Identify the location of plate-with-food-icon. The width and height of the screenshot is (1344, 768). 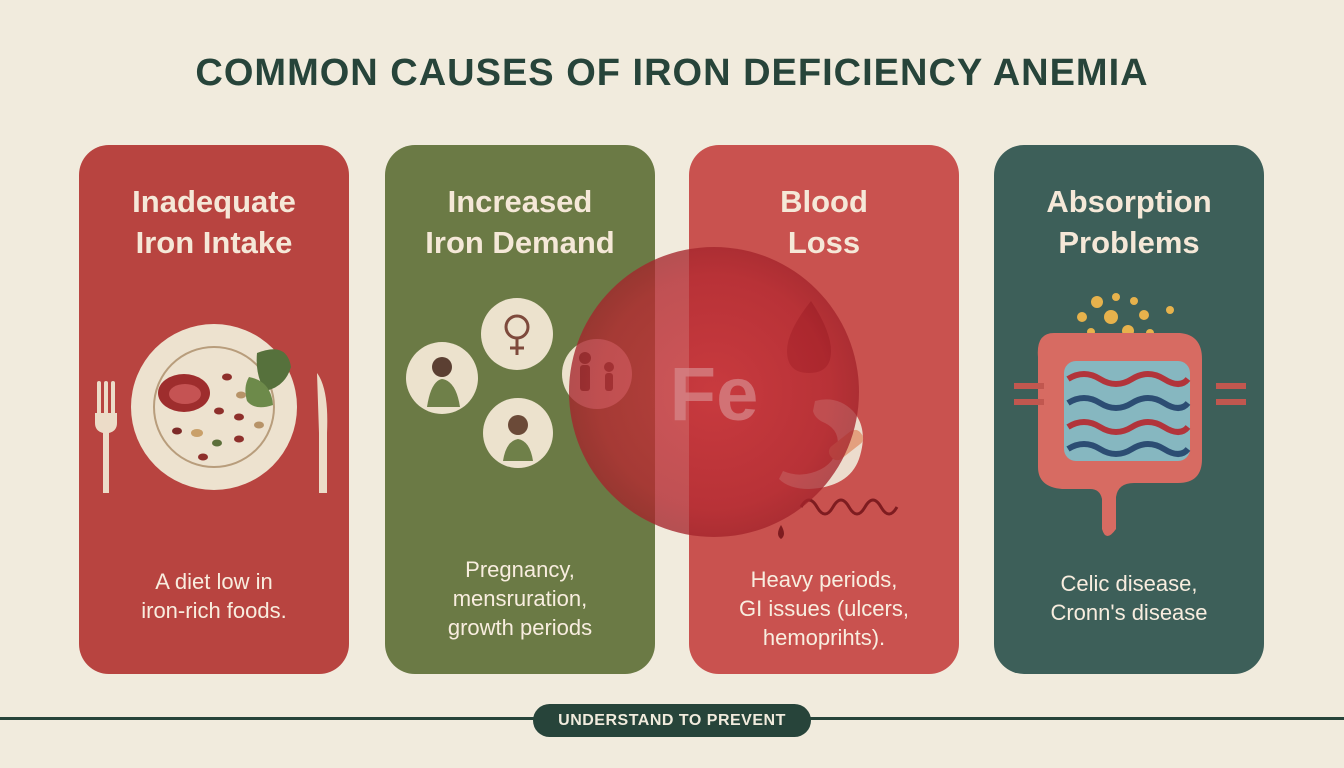
(211, 408).